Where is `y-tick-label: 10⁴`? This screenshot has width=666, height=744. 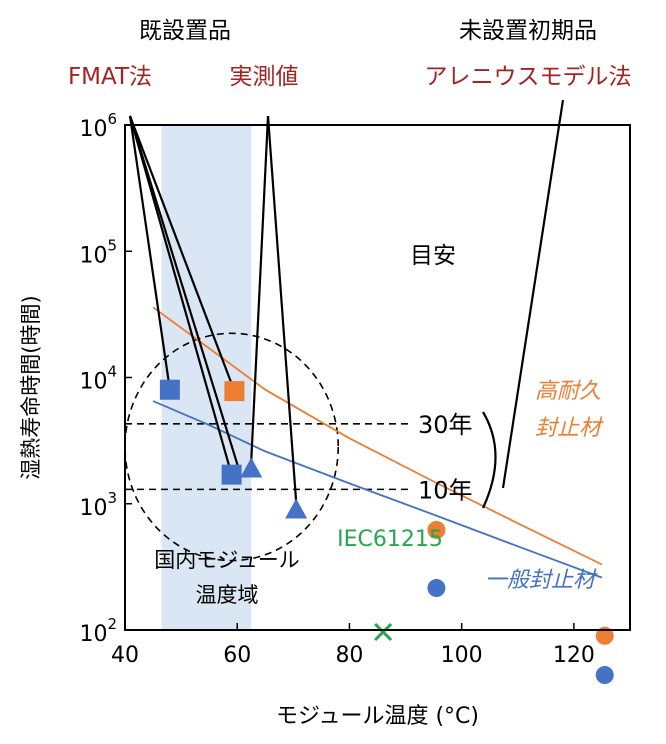 y-tick-label: 10⁴ is located at coordinates (98, 379).